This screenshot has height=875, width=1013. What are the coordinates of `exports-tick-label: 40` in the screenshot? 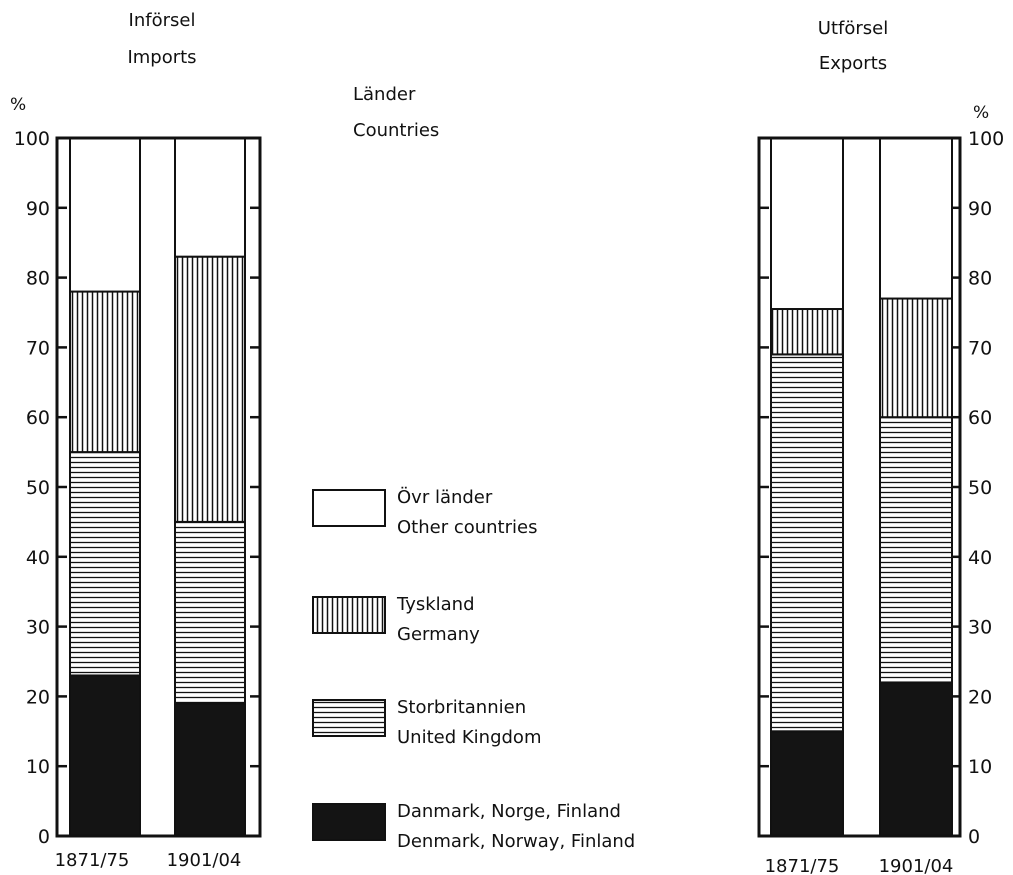 It's located at (980, 558).